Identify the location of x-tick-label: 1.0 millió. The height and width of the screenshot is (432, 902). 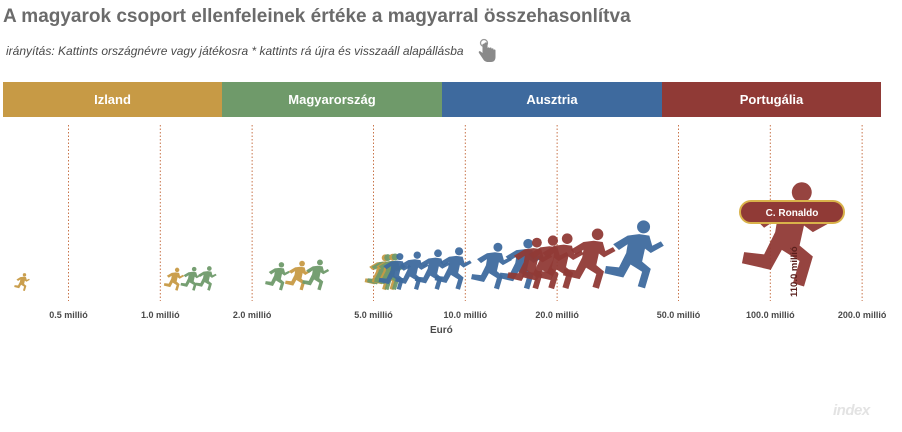
(160, 315).